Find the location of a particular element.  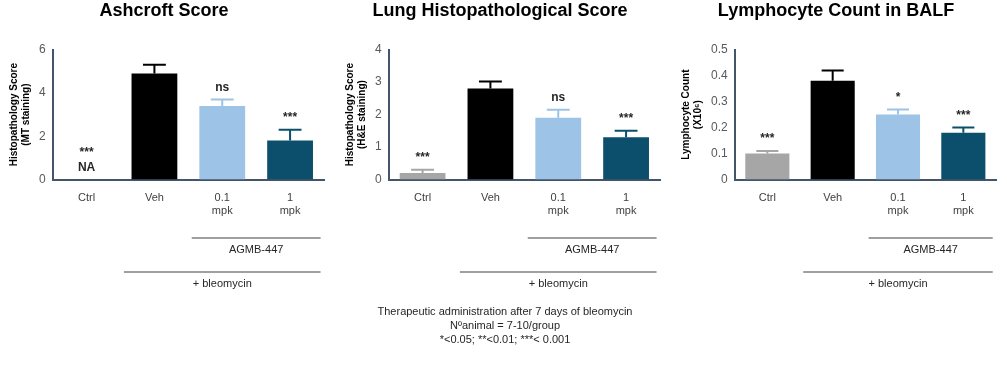

y-tick-label: 0.1 is located at coordinates (719, 152).